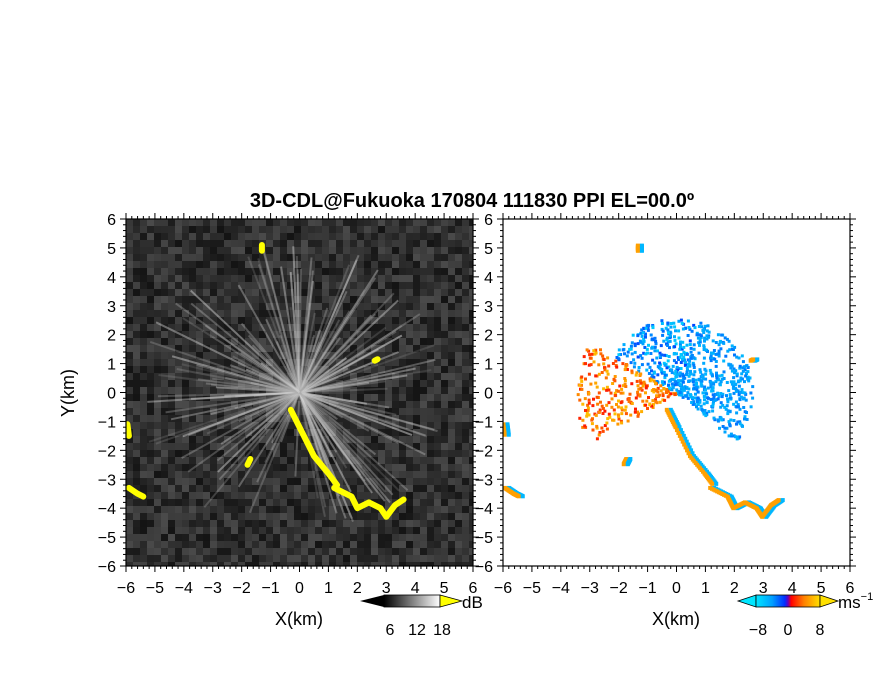 The height and width of the screenshot is (680, 880). I want to click on y-tick-label: −2, so click(107, 451).